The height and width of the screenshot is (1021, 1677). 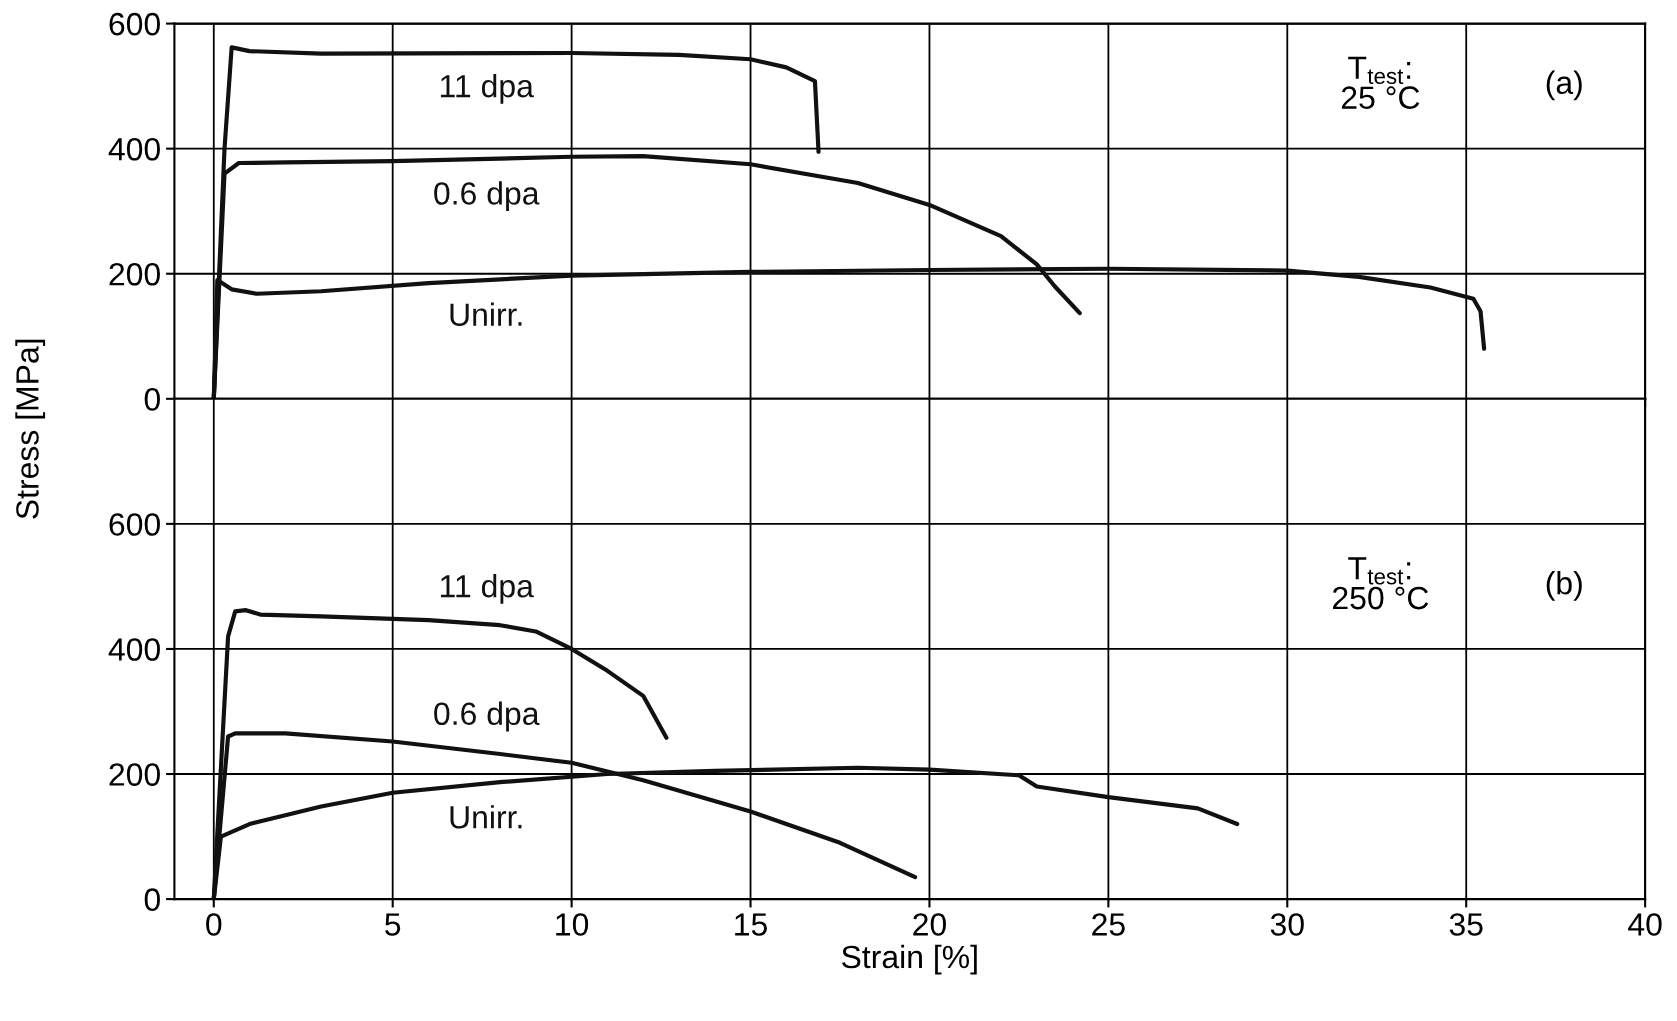 I want to click on y-axis-title: Stress [MPa], so click(x=30, y=429).